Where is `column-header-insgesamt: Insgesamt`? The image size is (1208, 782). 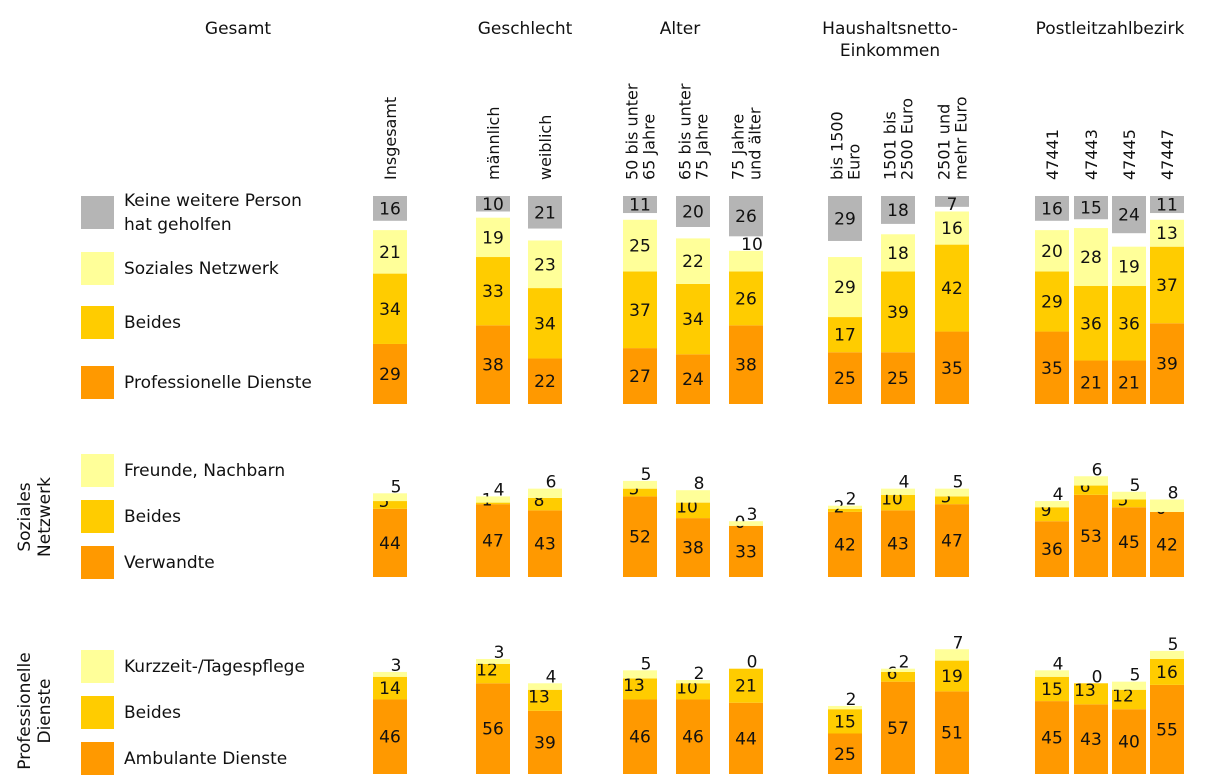
column-header-insgesamt: Insgesamt is located at coordinates (390, 138).